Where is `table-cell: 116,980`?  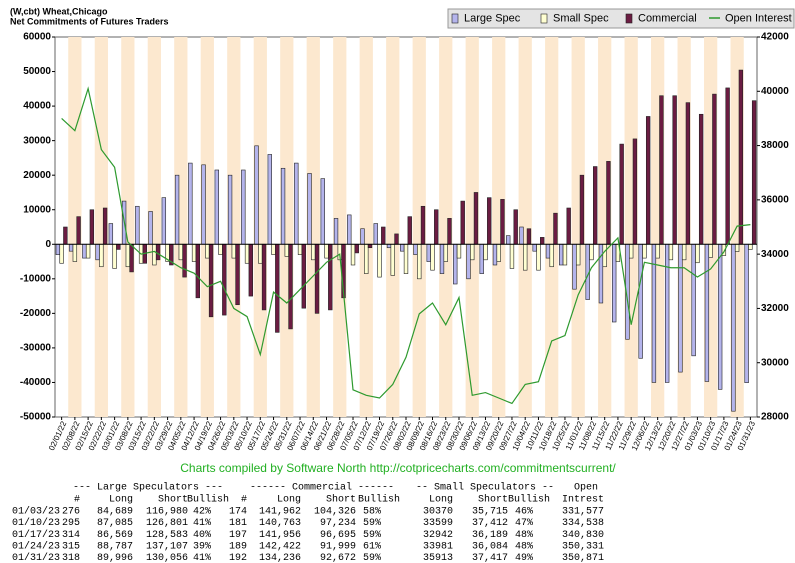
table-cell: 116,980 is located at coordinates (167, 512).